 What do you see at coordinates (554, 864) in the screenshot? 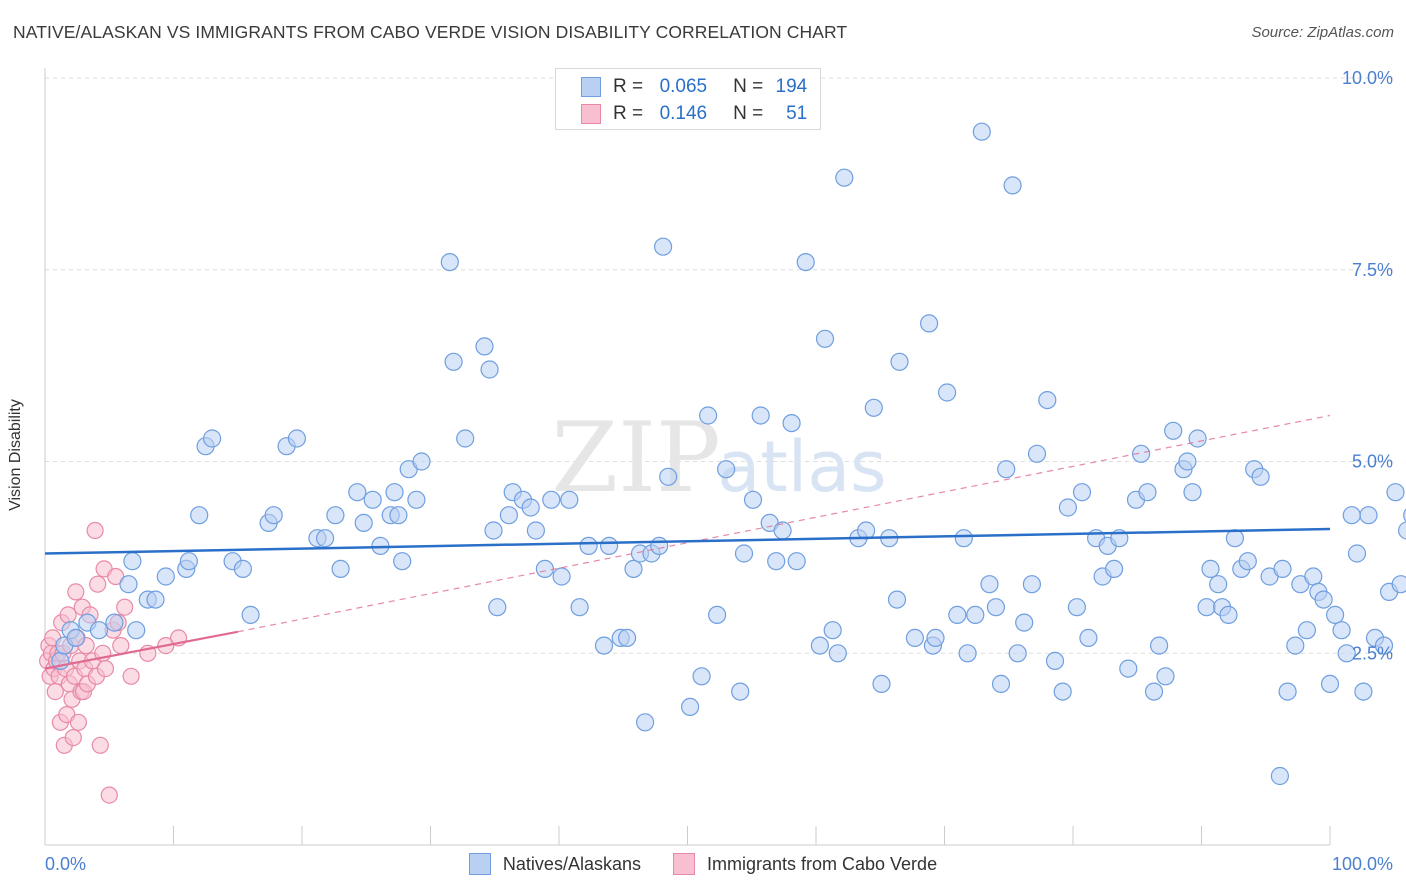
I see `legend-item-natives: Natives/Alaskans` at bounding box center [554, 864].